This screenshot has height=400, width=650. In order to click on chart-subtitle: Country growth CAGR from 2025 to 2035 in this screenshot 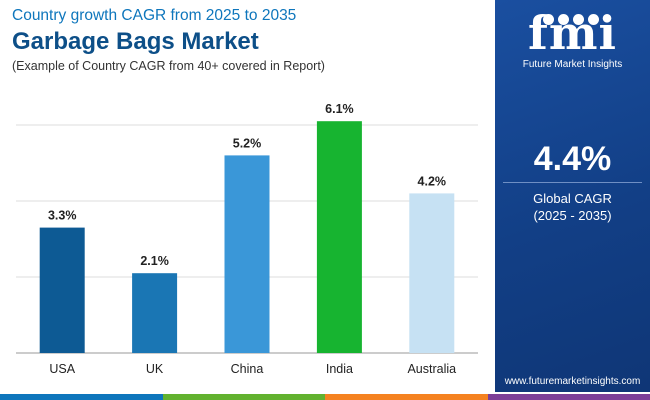, I will do `click(154, 15)`.